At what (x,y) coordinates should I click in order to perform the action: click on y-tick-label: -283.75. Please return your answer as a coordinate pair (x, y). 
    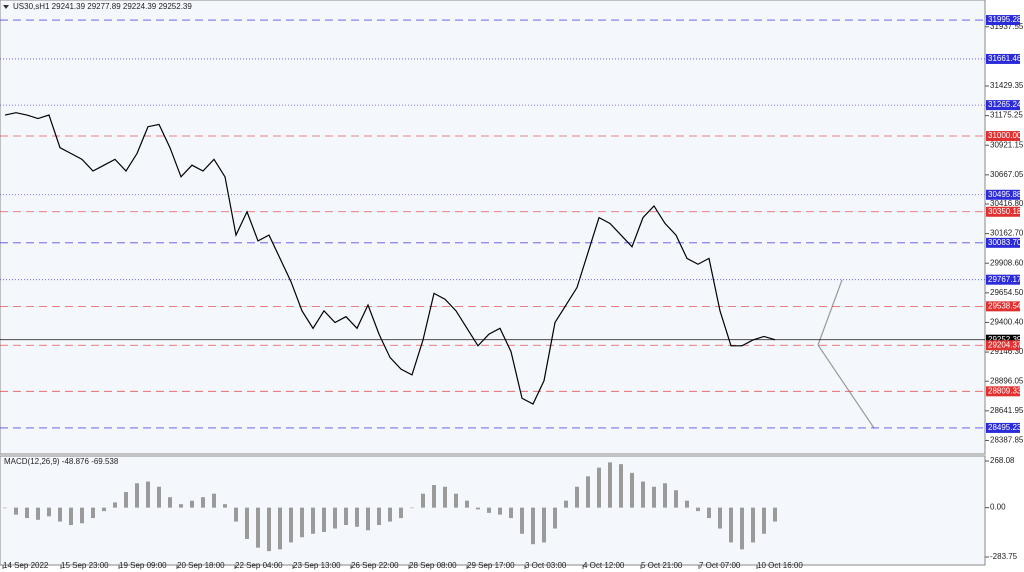
    Looking at the image, I should click on (1004, 556).